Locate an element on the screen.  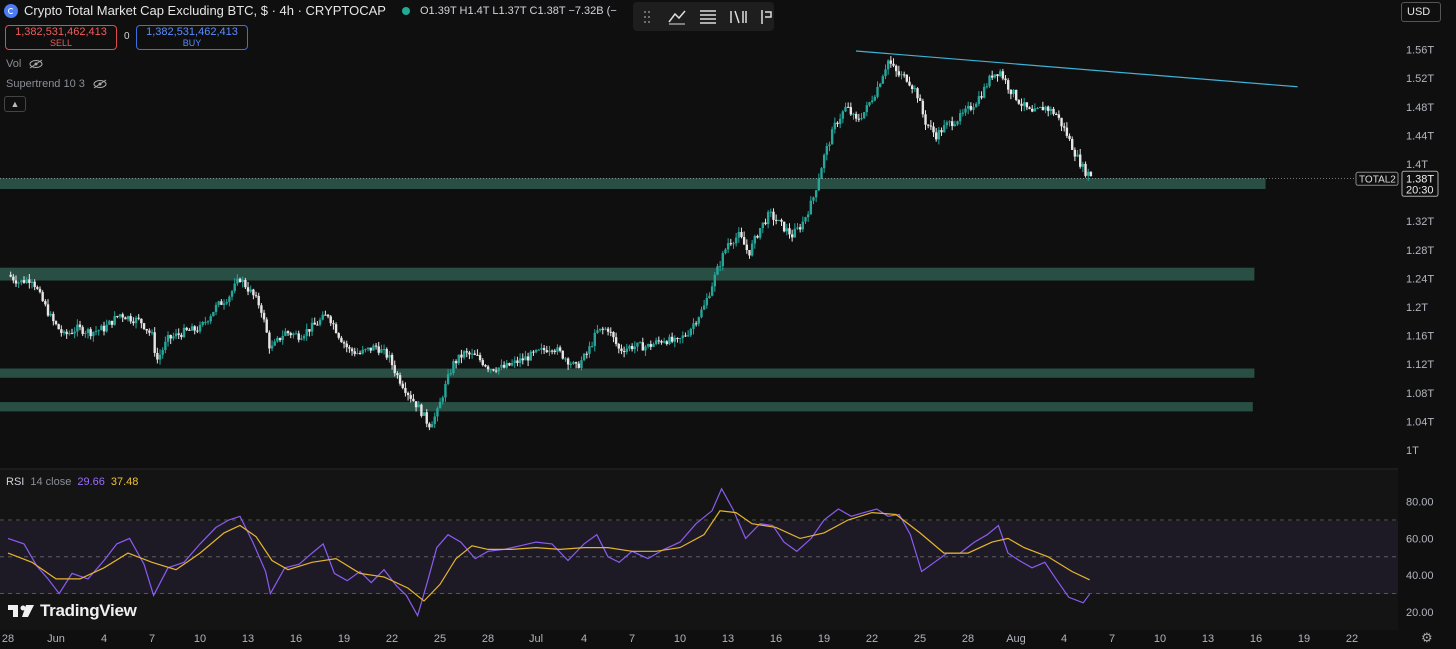
spread-value: 0 is located at coordinates (127, 36).